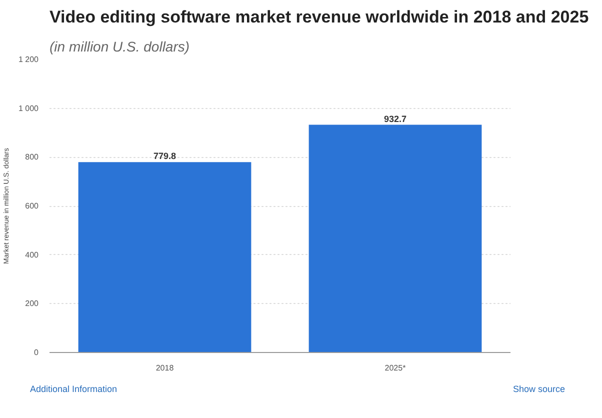 The width and height of the screenshot is (602, 418). What do you see at coordinates (74, 389) in the screenshot?
I see `text: Additional Information` at bounding box center [74, 389].